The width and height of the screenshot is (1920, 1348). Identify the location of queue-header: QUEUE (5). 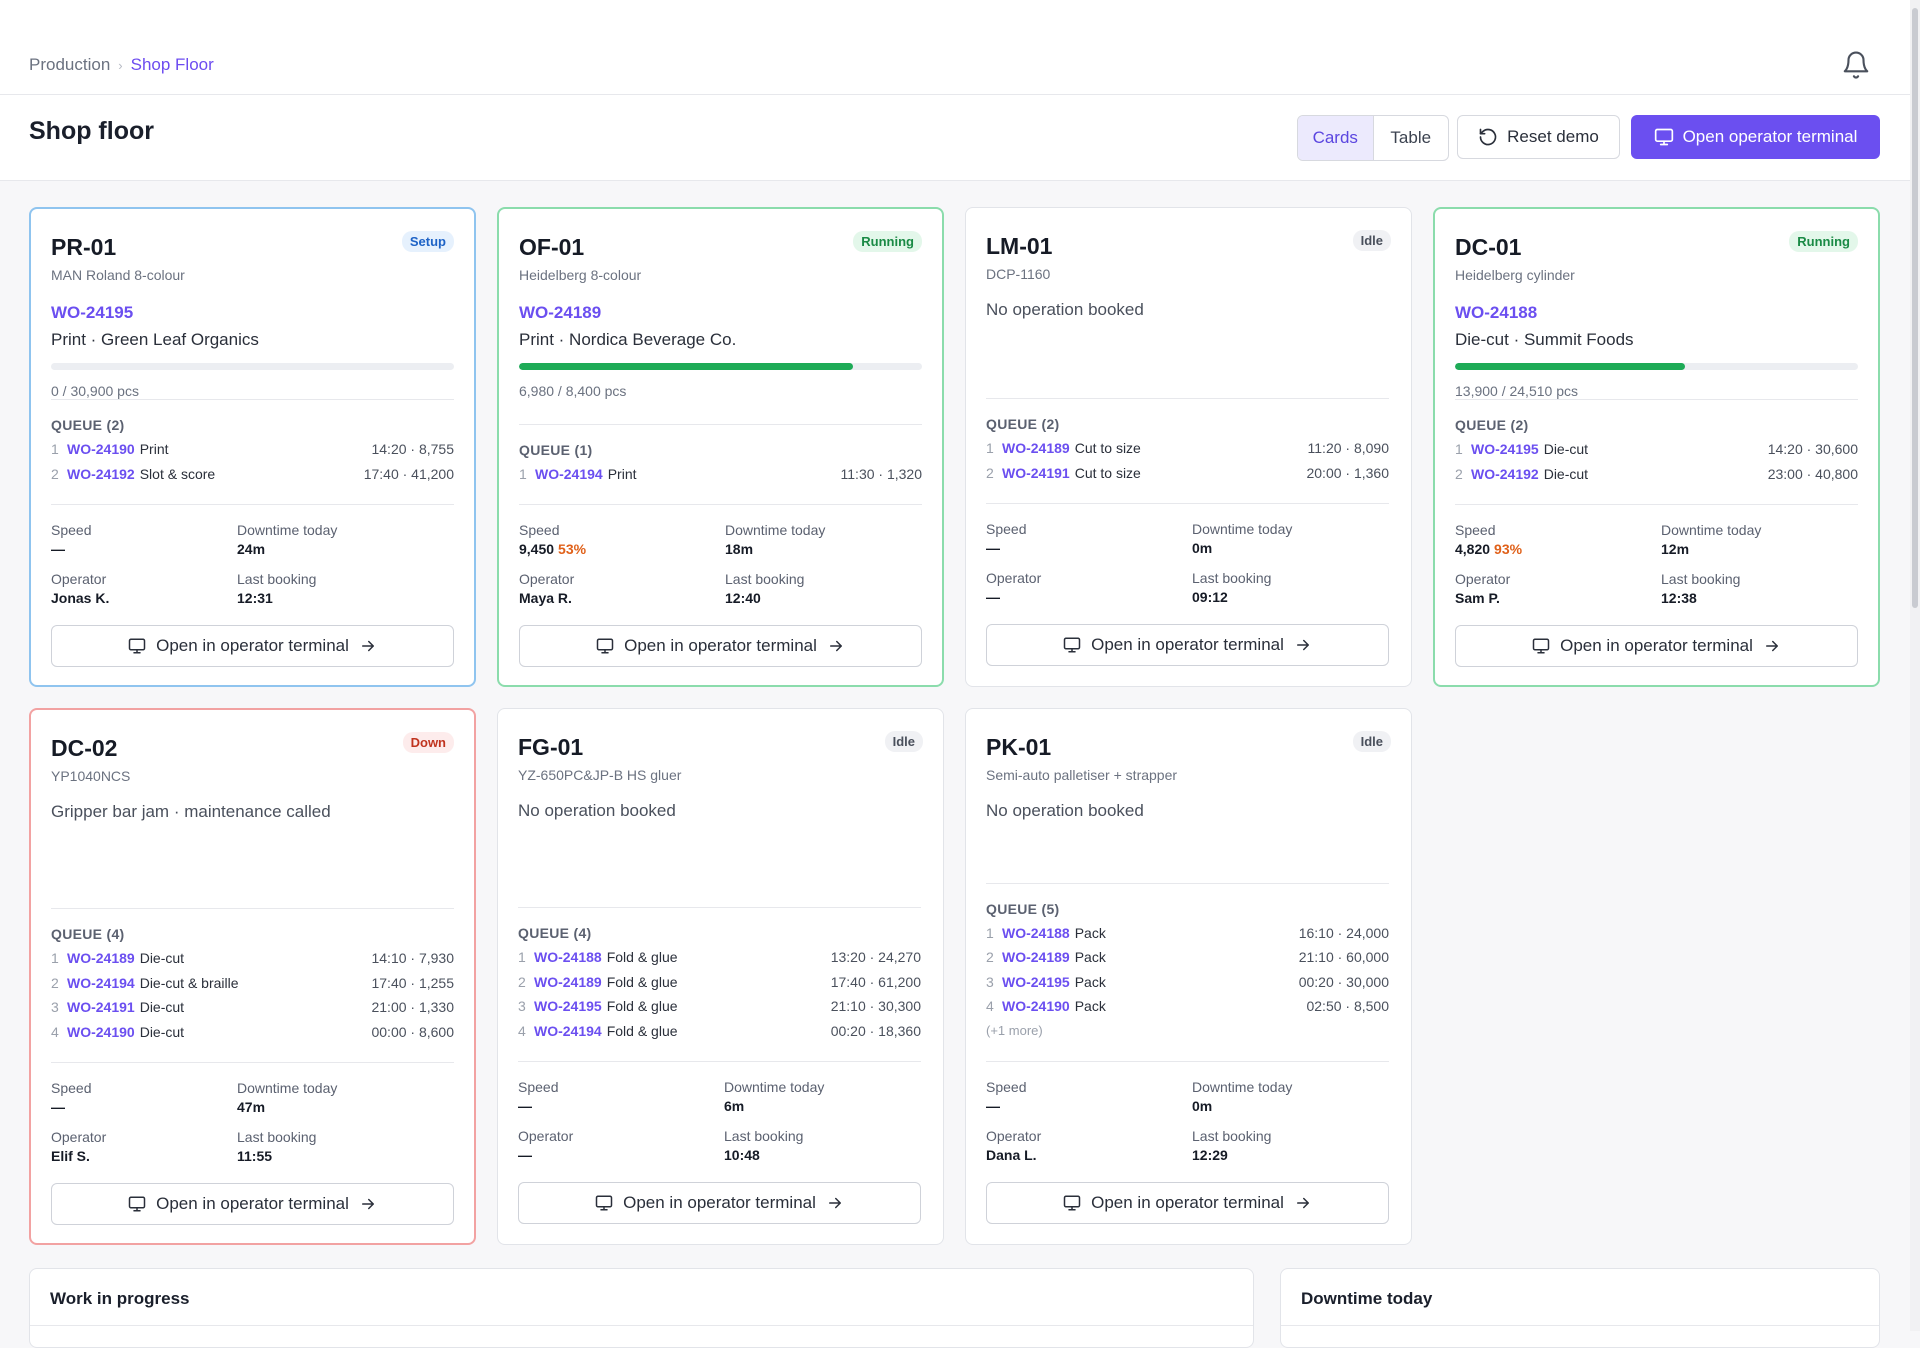
(1023, 908).